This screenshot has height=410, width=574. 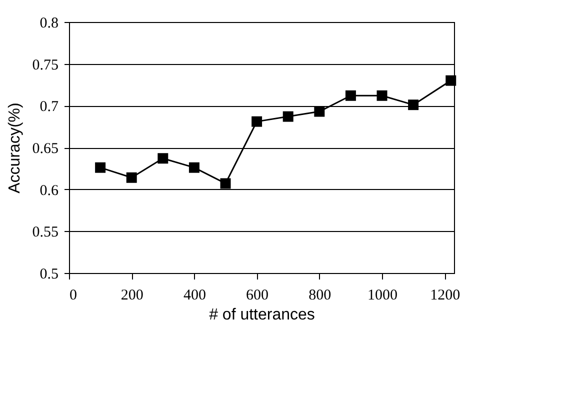 I want to click on x-tick-label: 200, so click(x=132, y=296).